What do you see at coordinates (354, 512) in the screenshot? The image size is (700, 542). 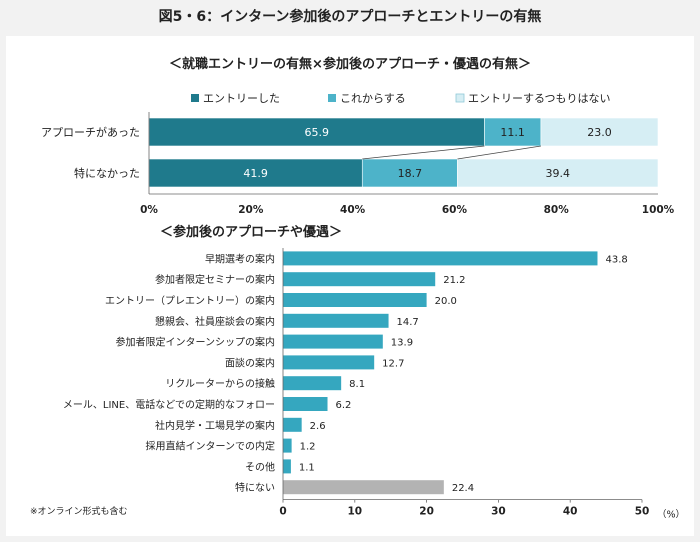 I see `chart2-tick-label: 10` at bounding box center [354, 512].